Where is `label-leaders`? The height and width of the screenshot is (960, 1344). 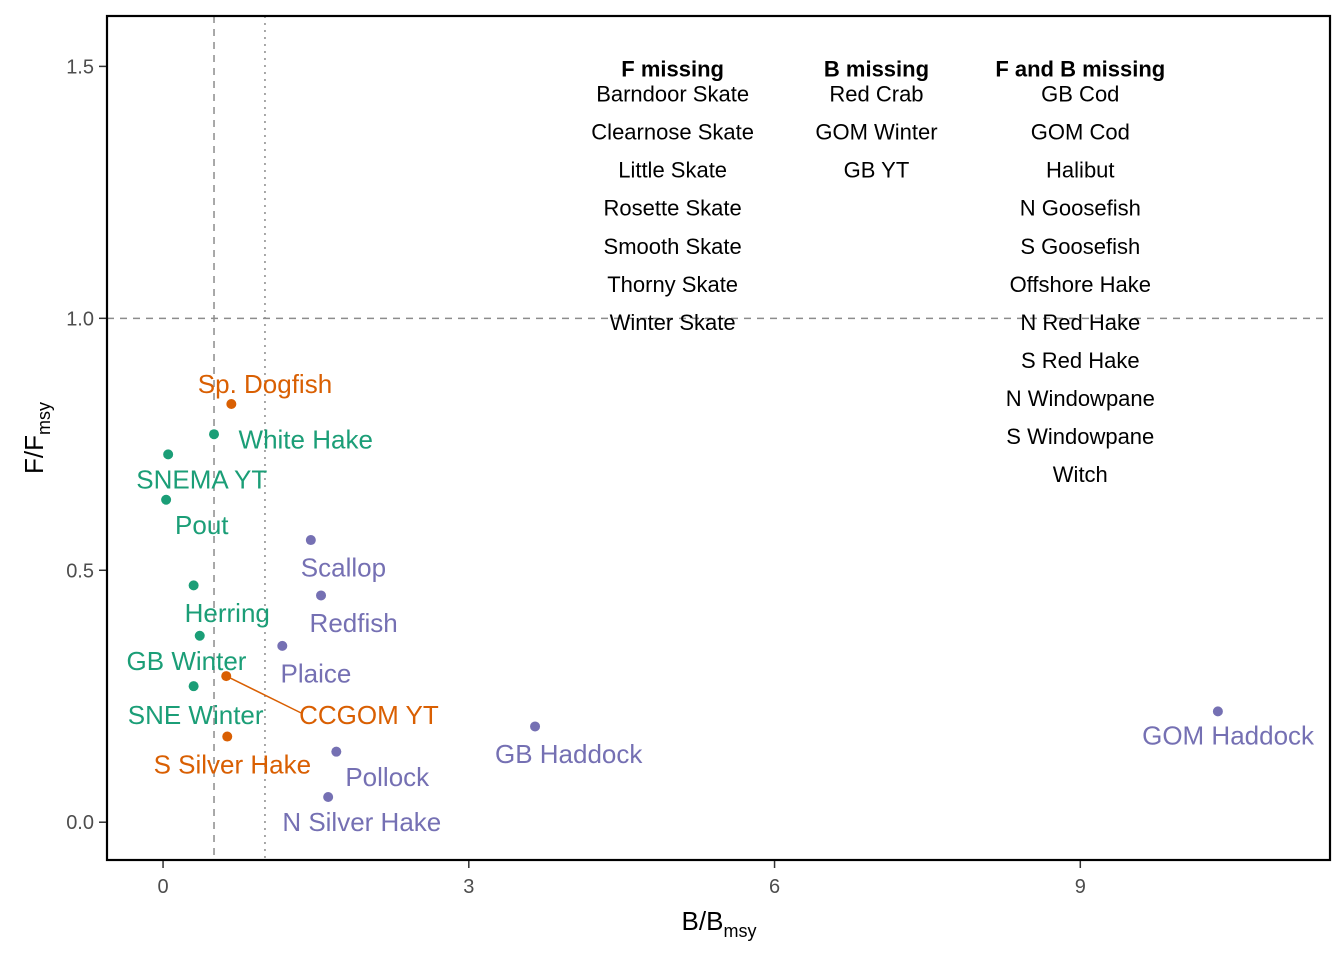
label-leaders is located at coordinates (263, 694).